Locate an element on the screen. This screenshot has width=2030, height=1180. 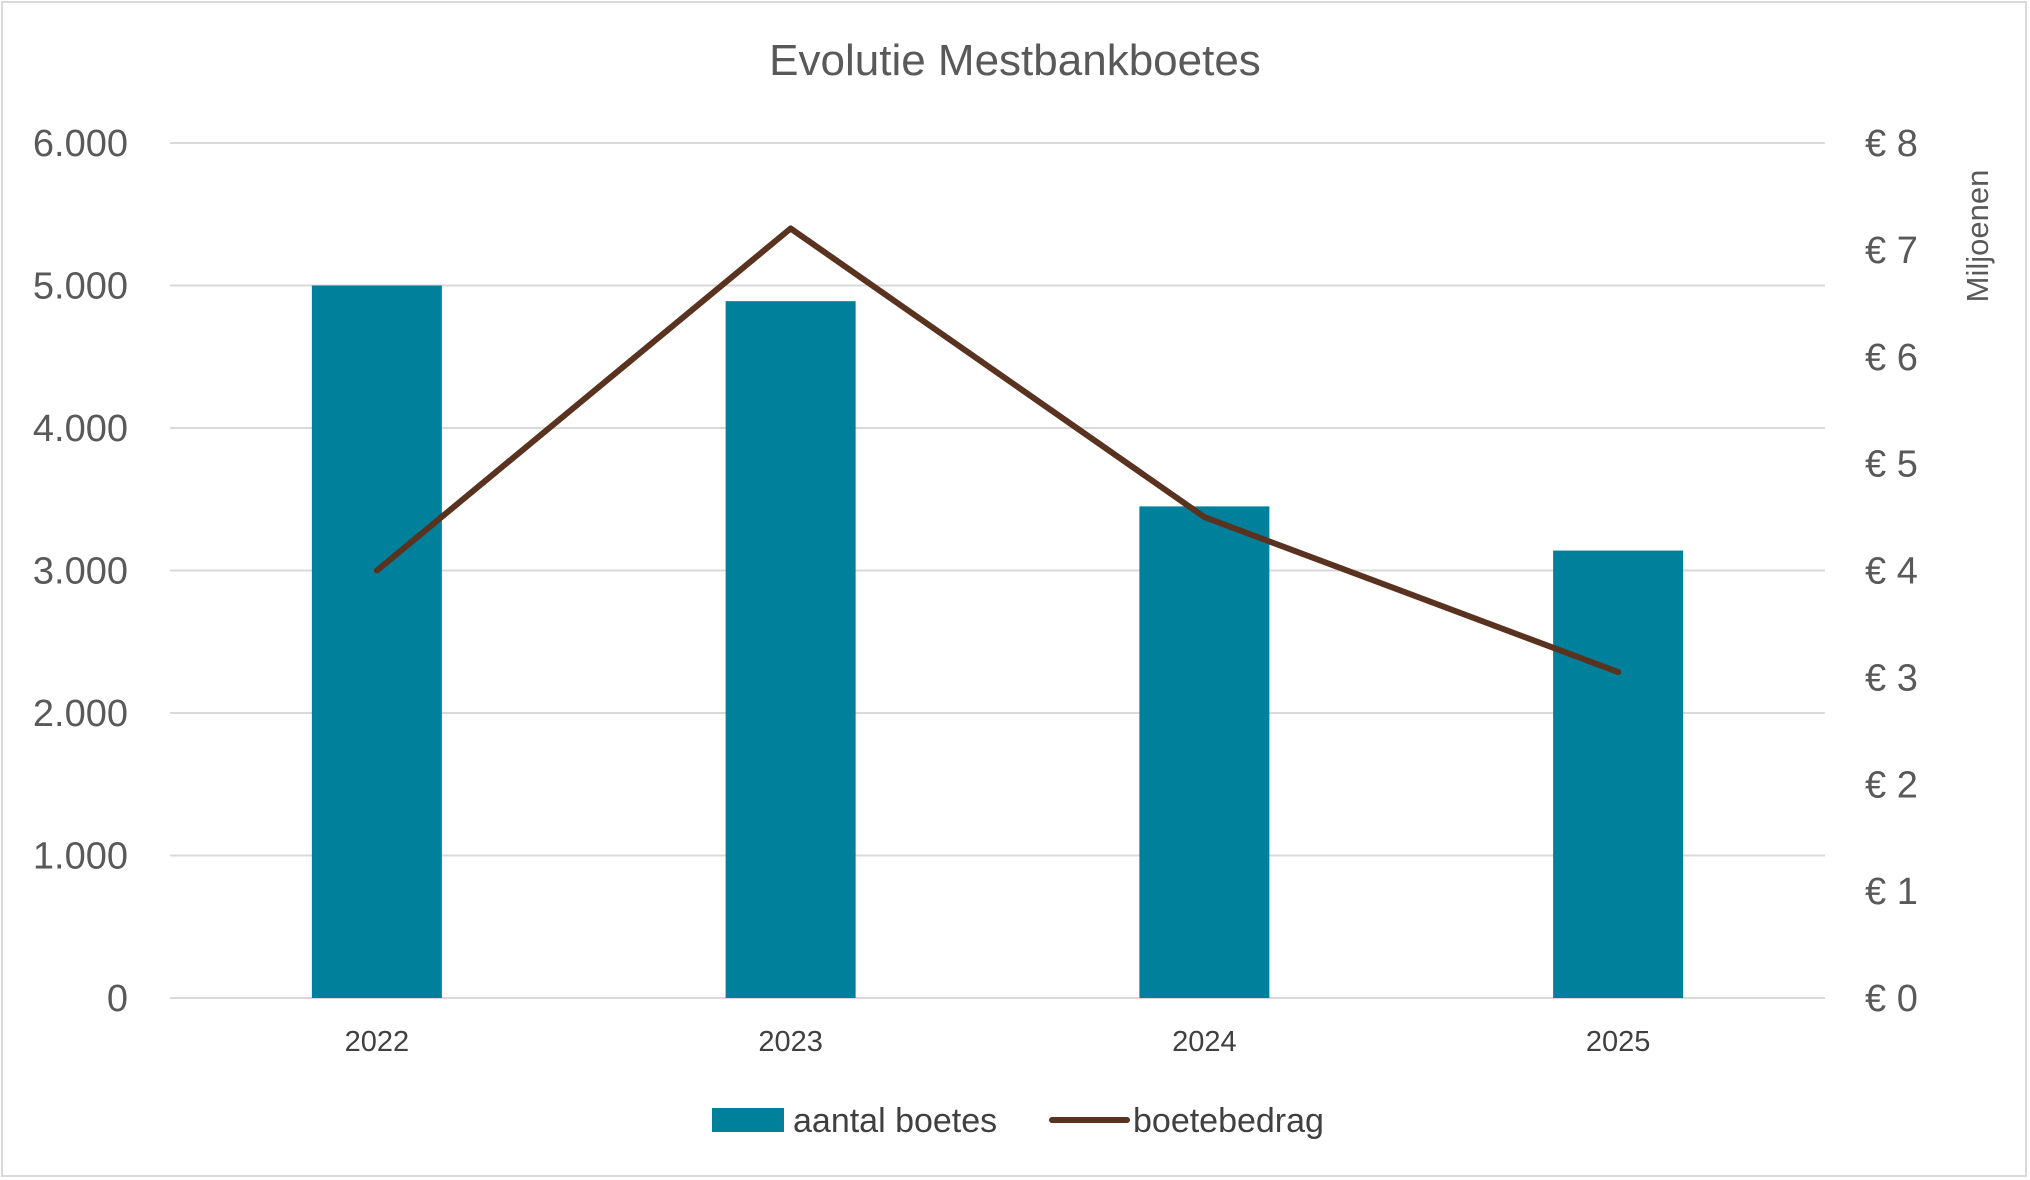
secondary-y-axis-label: Miljoenen is located at coordinates (1977, 236).